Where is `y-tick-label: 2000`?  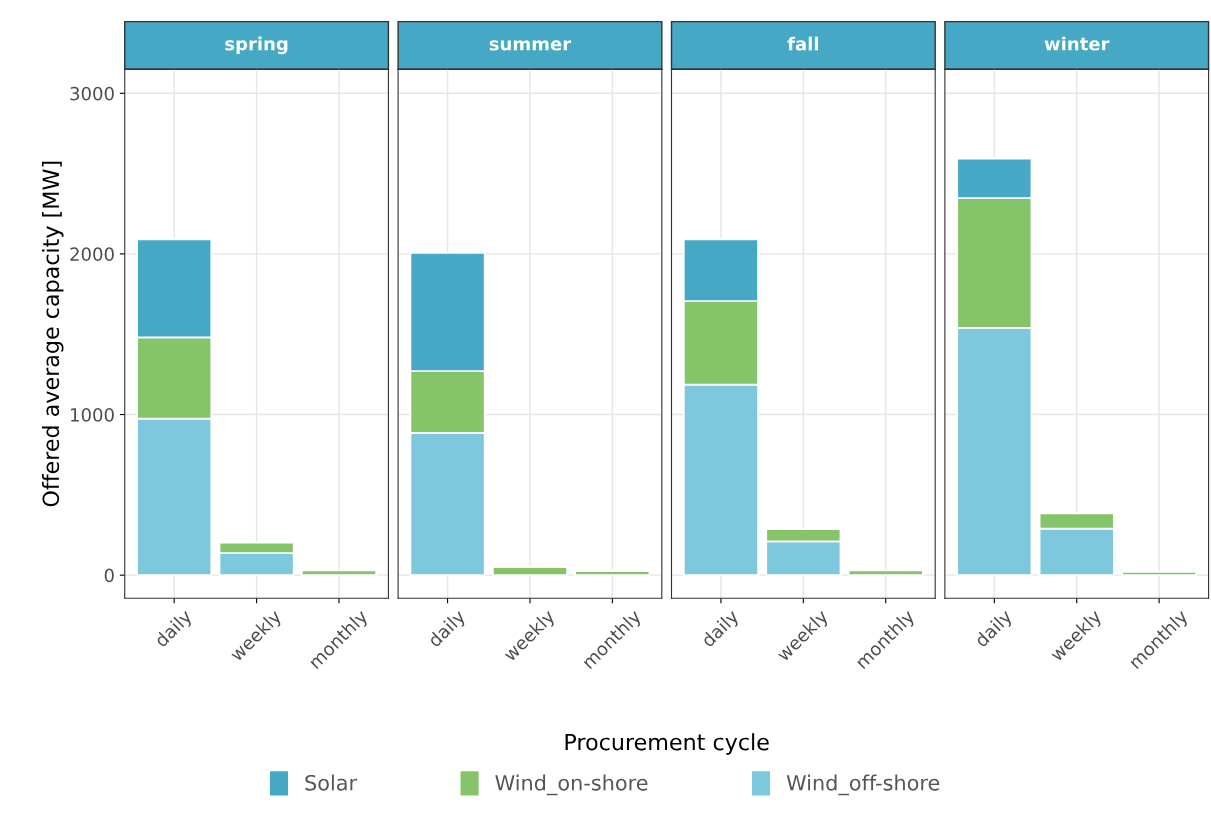
y-tick-label: 2000 is located at coordinates (92, 254).